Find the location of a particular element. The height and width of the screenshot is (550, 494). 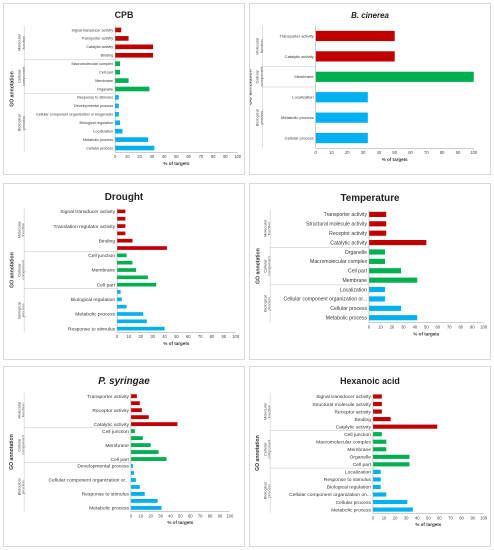

tick-label-translation-regulator-activity: Translation regulator activity is located at coordinates (85, 227).